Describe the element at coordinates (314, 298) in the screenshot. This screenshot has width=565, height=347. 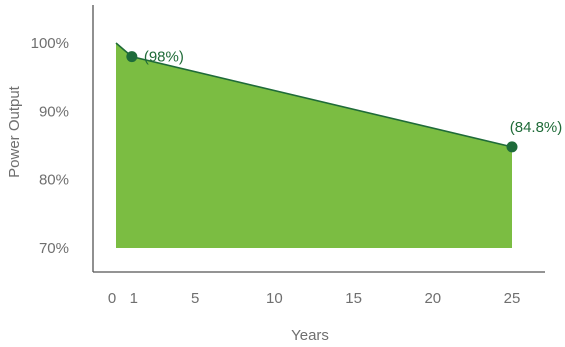
I see `x-axis-ticks: 0 1 5 10 15 20 25` at that location.